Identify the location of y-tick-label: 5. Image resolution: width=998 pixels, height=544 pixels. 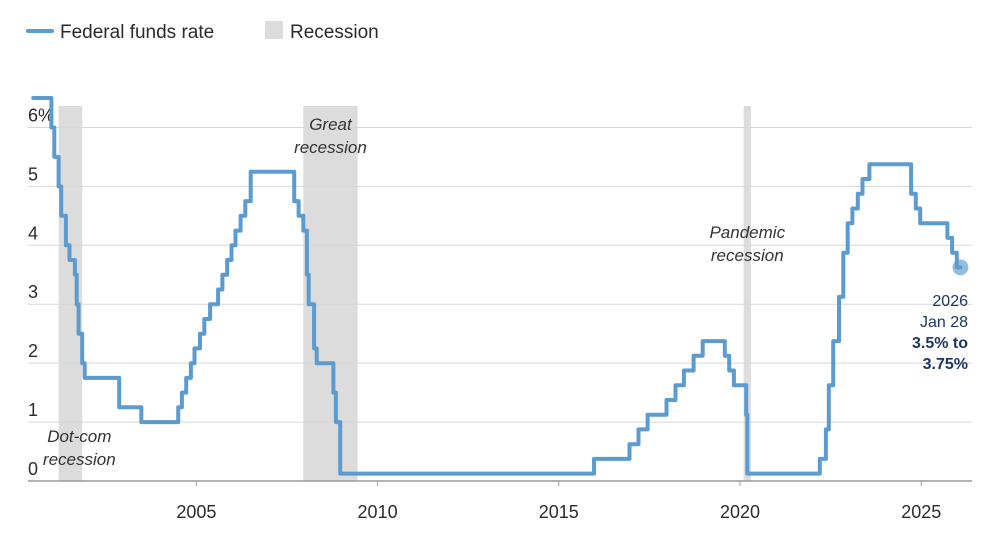
(33, 174).